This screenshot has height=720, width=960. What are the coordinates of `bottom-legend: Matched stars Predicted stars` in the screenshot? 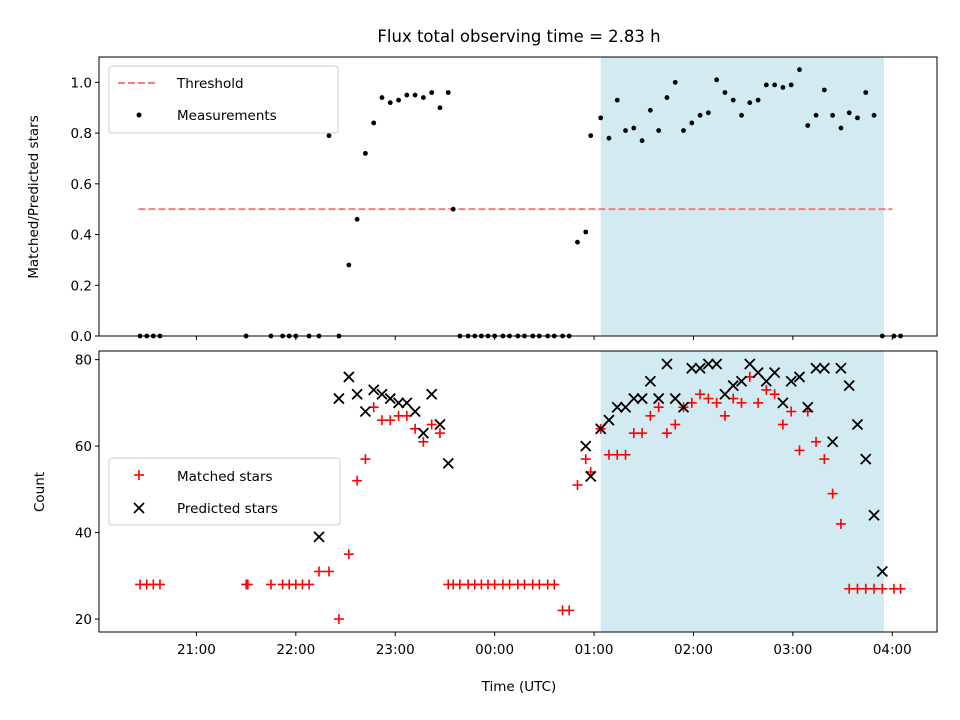 It's located at (224, 491).